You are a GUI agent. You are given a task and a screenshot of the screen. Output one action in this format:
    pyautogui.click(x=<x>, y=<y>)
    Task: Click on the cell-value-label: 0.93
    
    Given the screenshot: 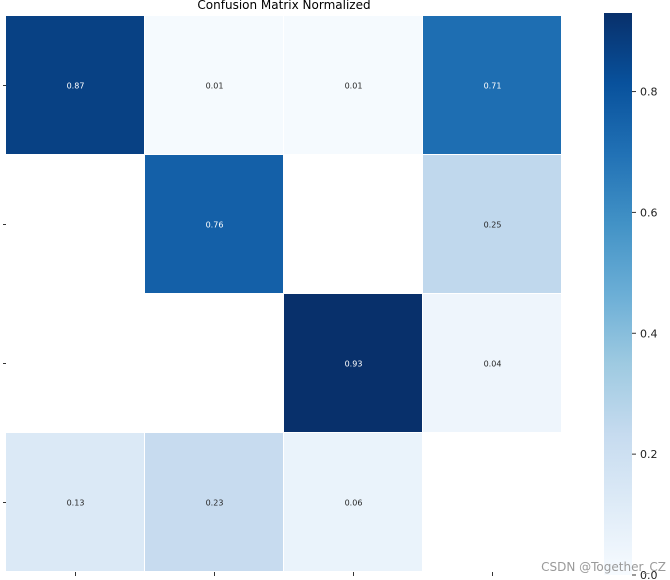 What is the action you would take?
    pyautogui.click(x=354, y=364)
    